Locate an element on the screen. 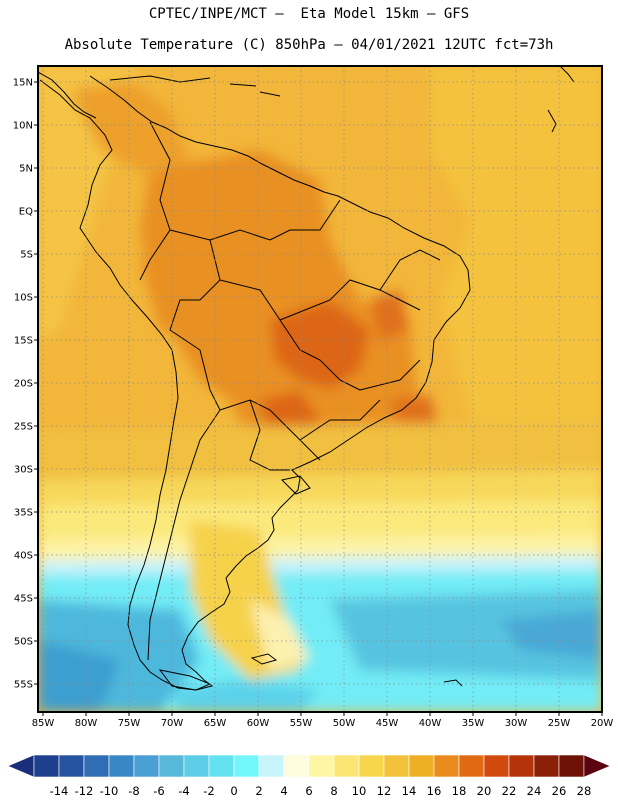 The image size is (618, 800). colorbar-label: -4 is located at coordinates (183, 791).